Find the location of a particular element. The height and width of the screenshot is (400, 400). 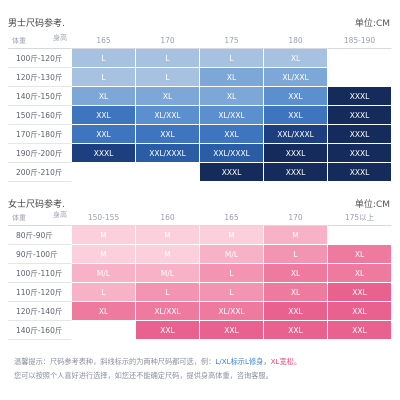

women-size-row: 140斤-160斤 XXL XXL XXL XXL is located at coordinates (200, 330).